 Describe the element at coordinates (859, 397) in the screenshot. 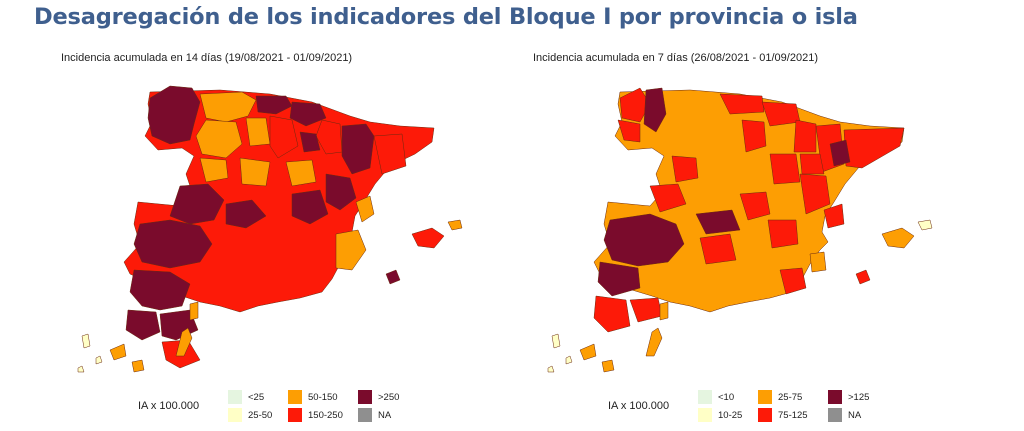

I see `legend-label: >125` at that location.